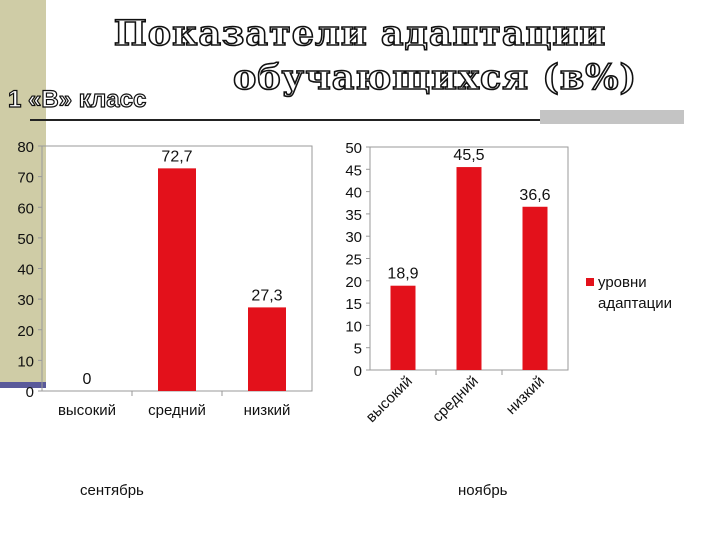  Describe the element at coordinates (590, 282) in the screenshot. I see `legend-swatch` at that location.